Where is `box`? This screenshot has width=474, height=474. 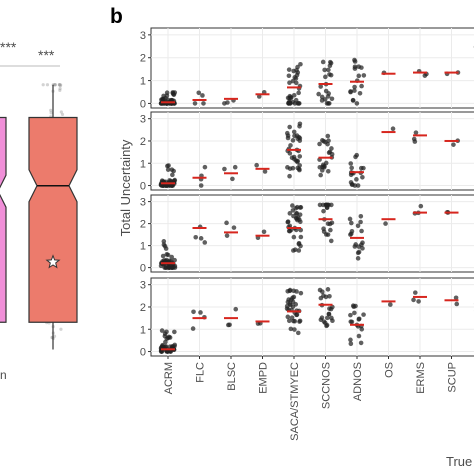
box is located at coordinates (3, 219).